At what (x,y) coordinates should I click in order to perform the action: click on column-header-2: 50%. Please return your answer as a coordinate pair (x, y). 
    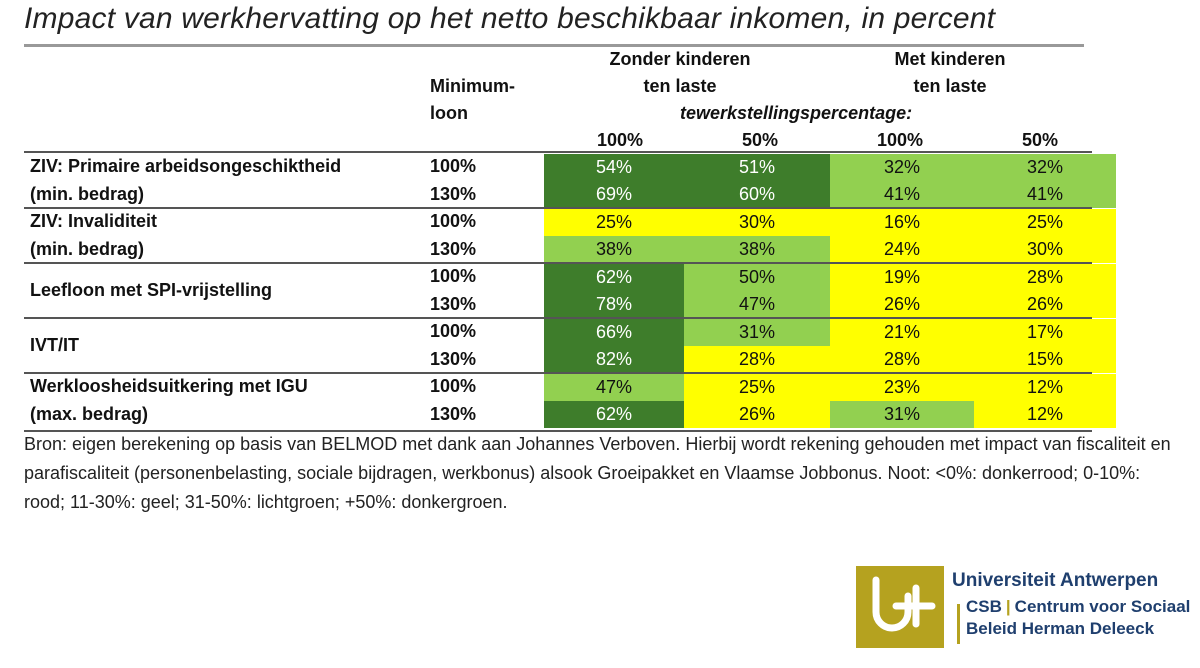
    Looking at the image, I should click on (760, 140).